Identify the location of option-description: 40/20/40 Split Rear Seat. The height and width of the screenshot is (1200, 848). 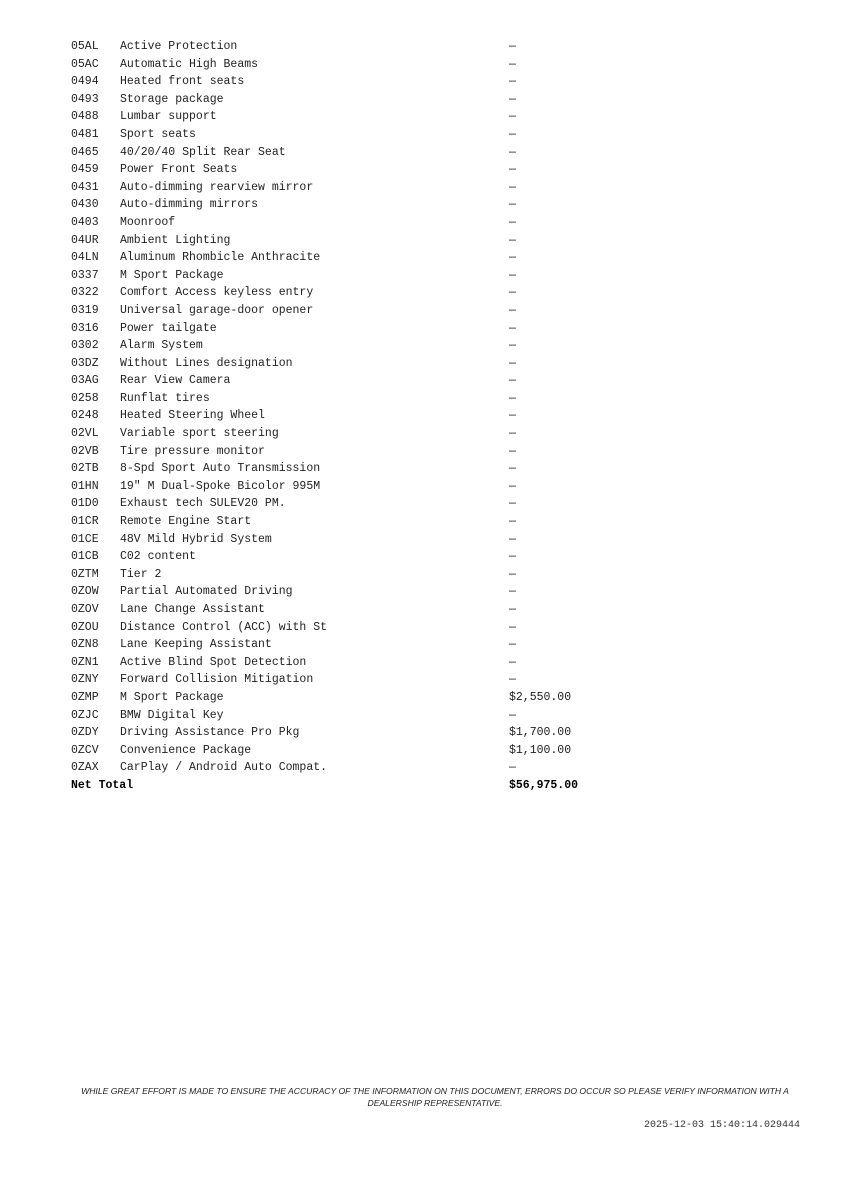
(203, 152).